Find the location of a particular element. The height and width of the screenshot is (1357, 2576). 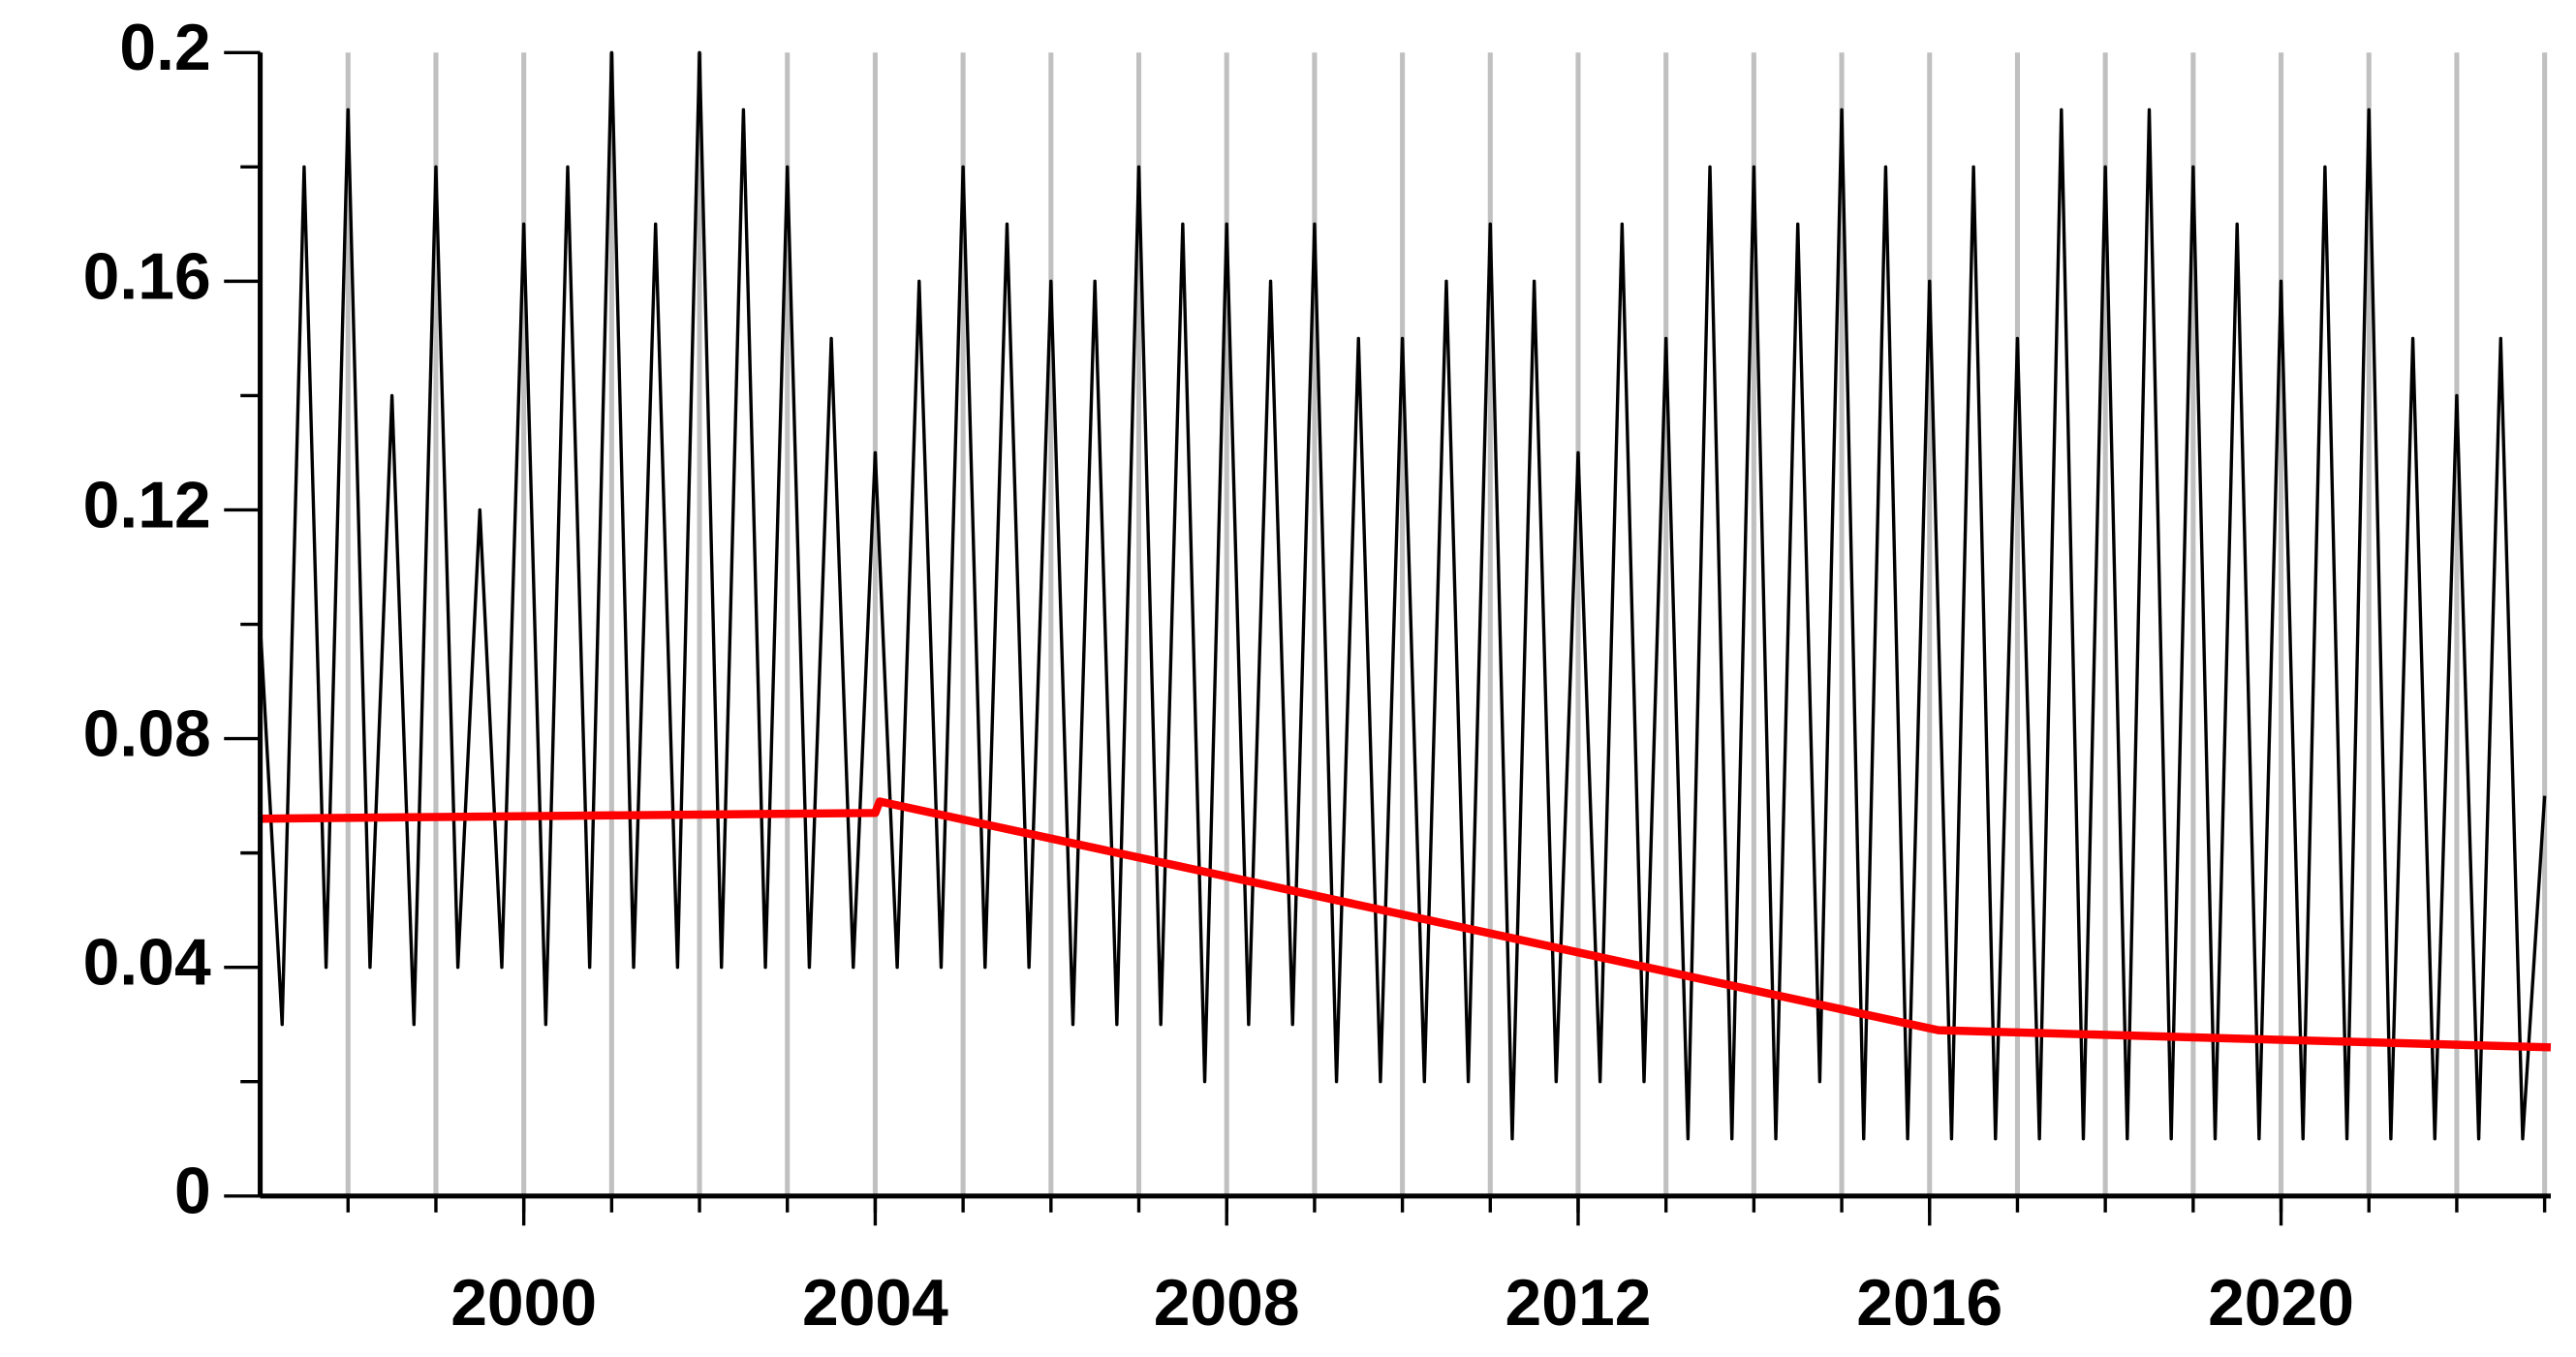

y-tick-label: 0.08 is located at coordinates (147, 734).